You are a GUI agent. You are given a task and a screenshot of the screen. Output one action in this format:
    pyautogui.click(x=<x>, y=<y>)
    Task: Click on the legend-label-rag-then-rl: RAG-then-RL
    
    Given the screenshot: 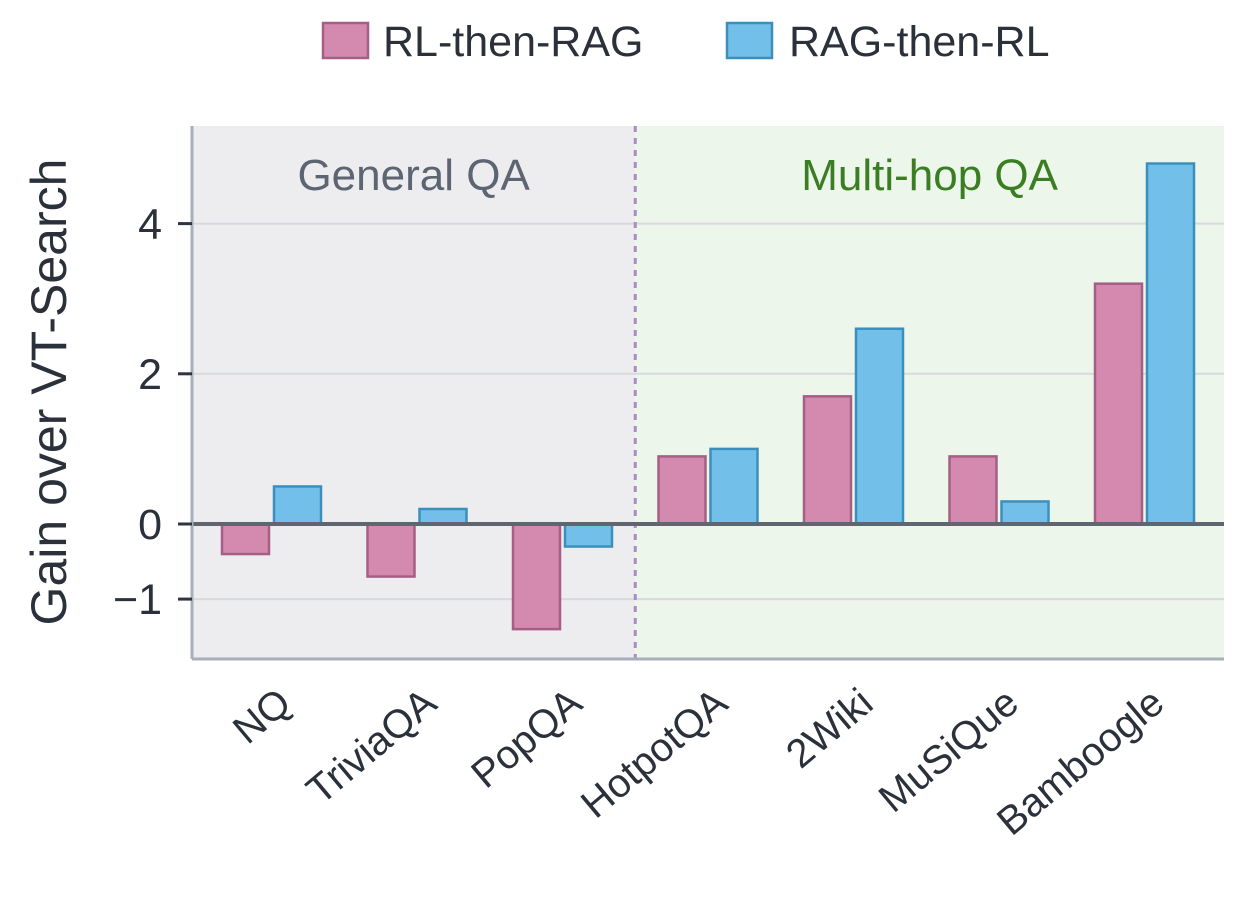 What is the action you would take?
    pyautogui.click(x=919, y=42)
    